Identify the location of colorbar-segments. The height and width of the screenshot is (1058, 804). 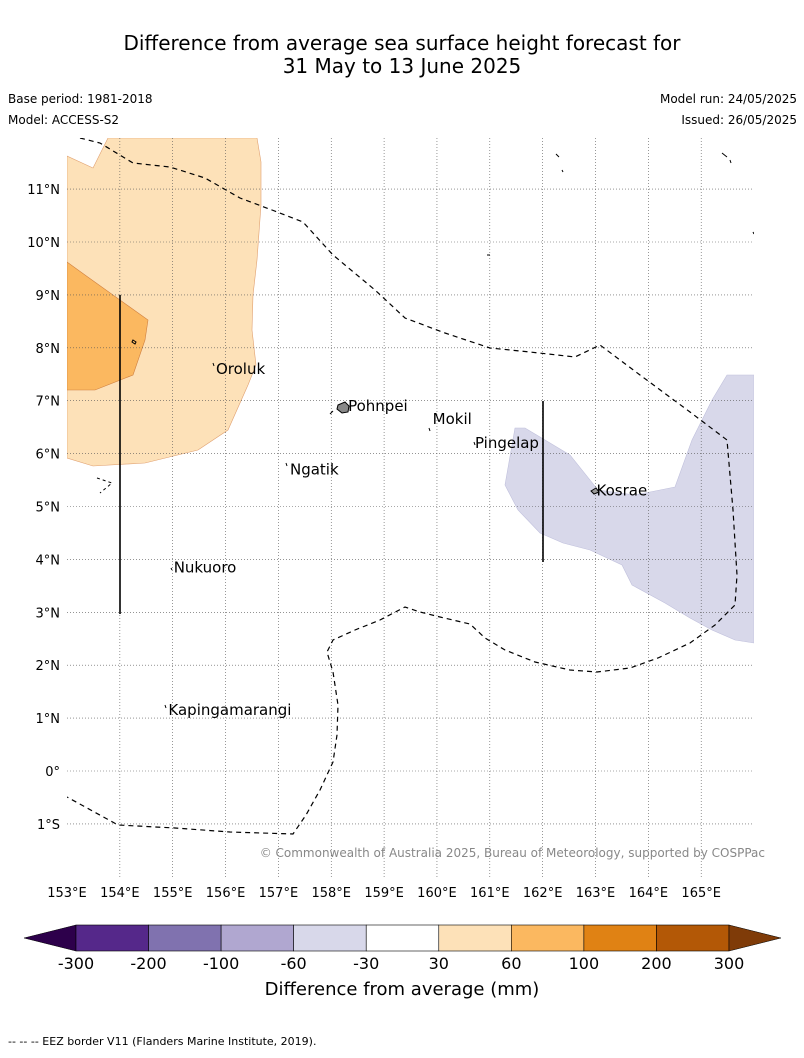
(402, 938).